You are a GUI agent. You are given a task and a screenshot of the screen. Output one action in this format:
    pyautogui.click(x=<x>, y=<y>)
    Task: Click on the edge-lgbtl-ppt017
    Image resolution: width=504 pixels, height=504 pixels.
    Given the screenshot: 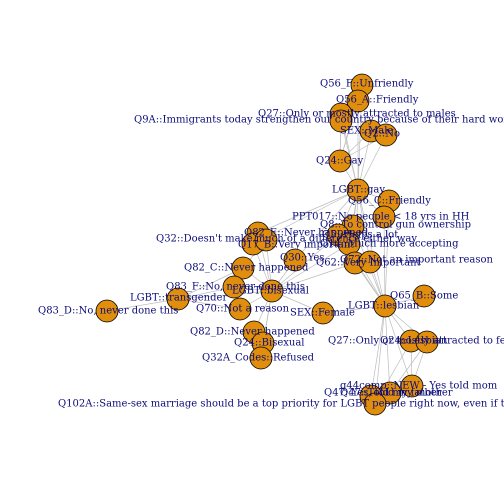 What is the action you would take?
    pyautogui.click(x=384, y=261)
    